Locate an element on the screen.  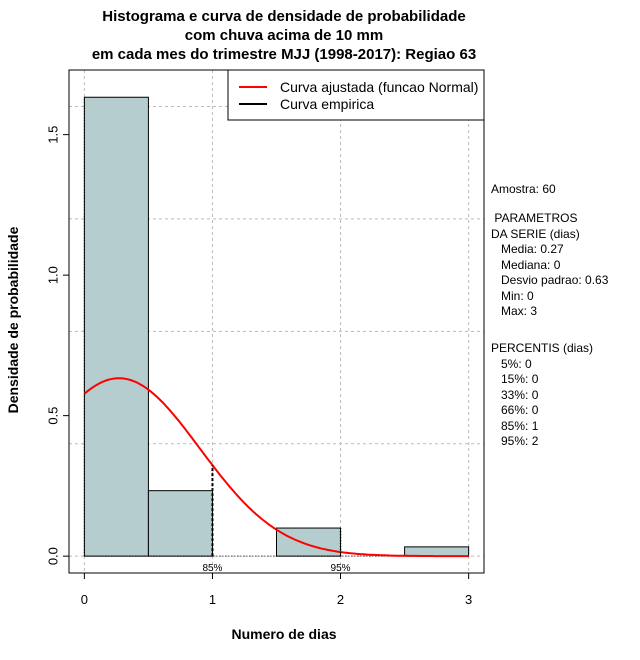
x-axis-label: Numero de dias is located at coordinates (283, 634).